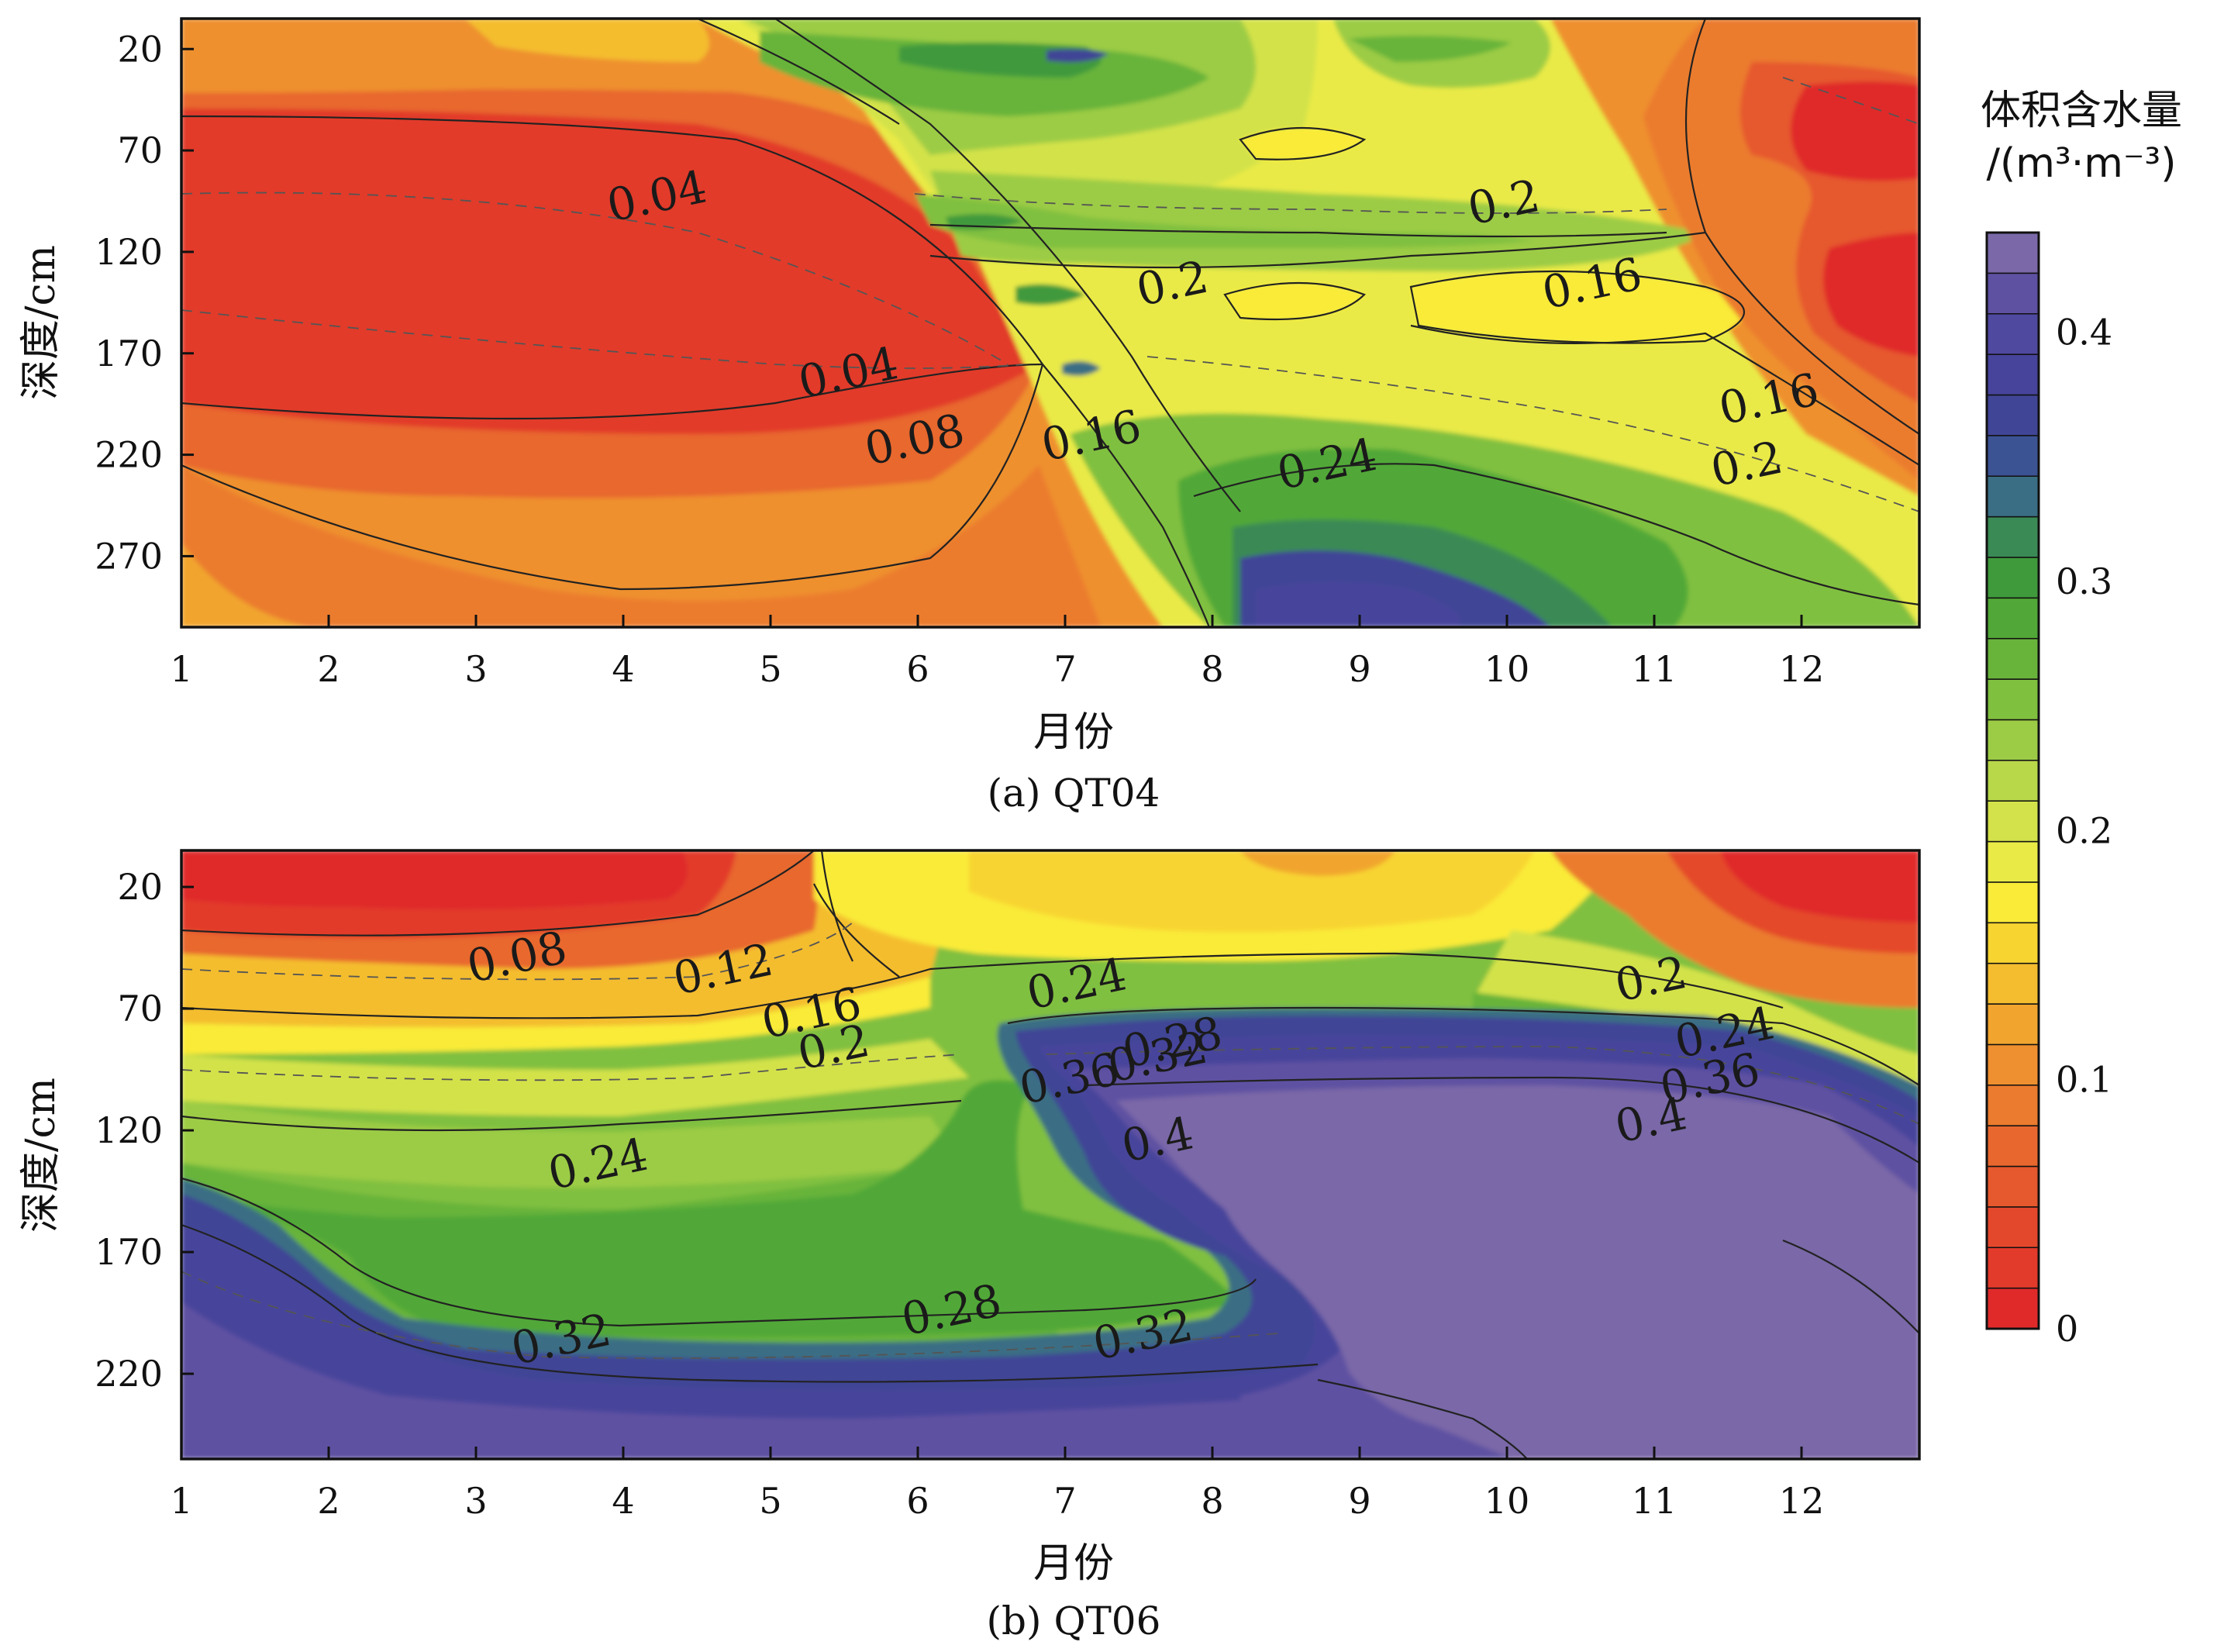 The width and height of the screenshot is (2217, 1652). What do you see at coordinates (328, 1501) in the screenshot?
I see `panel-b-xtick-label-2: 2` at bounding box center [328, 1501].